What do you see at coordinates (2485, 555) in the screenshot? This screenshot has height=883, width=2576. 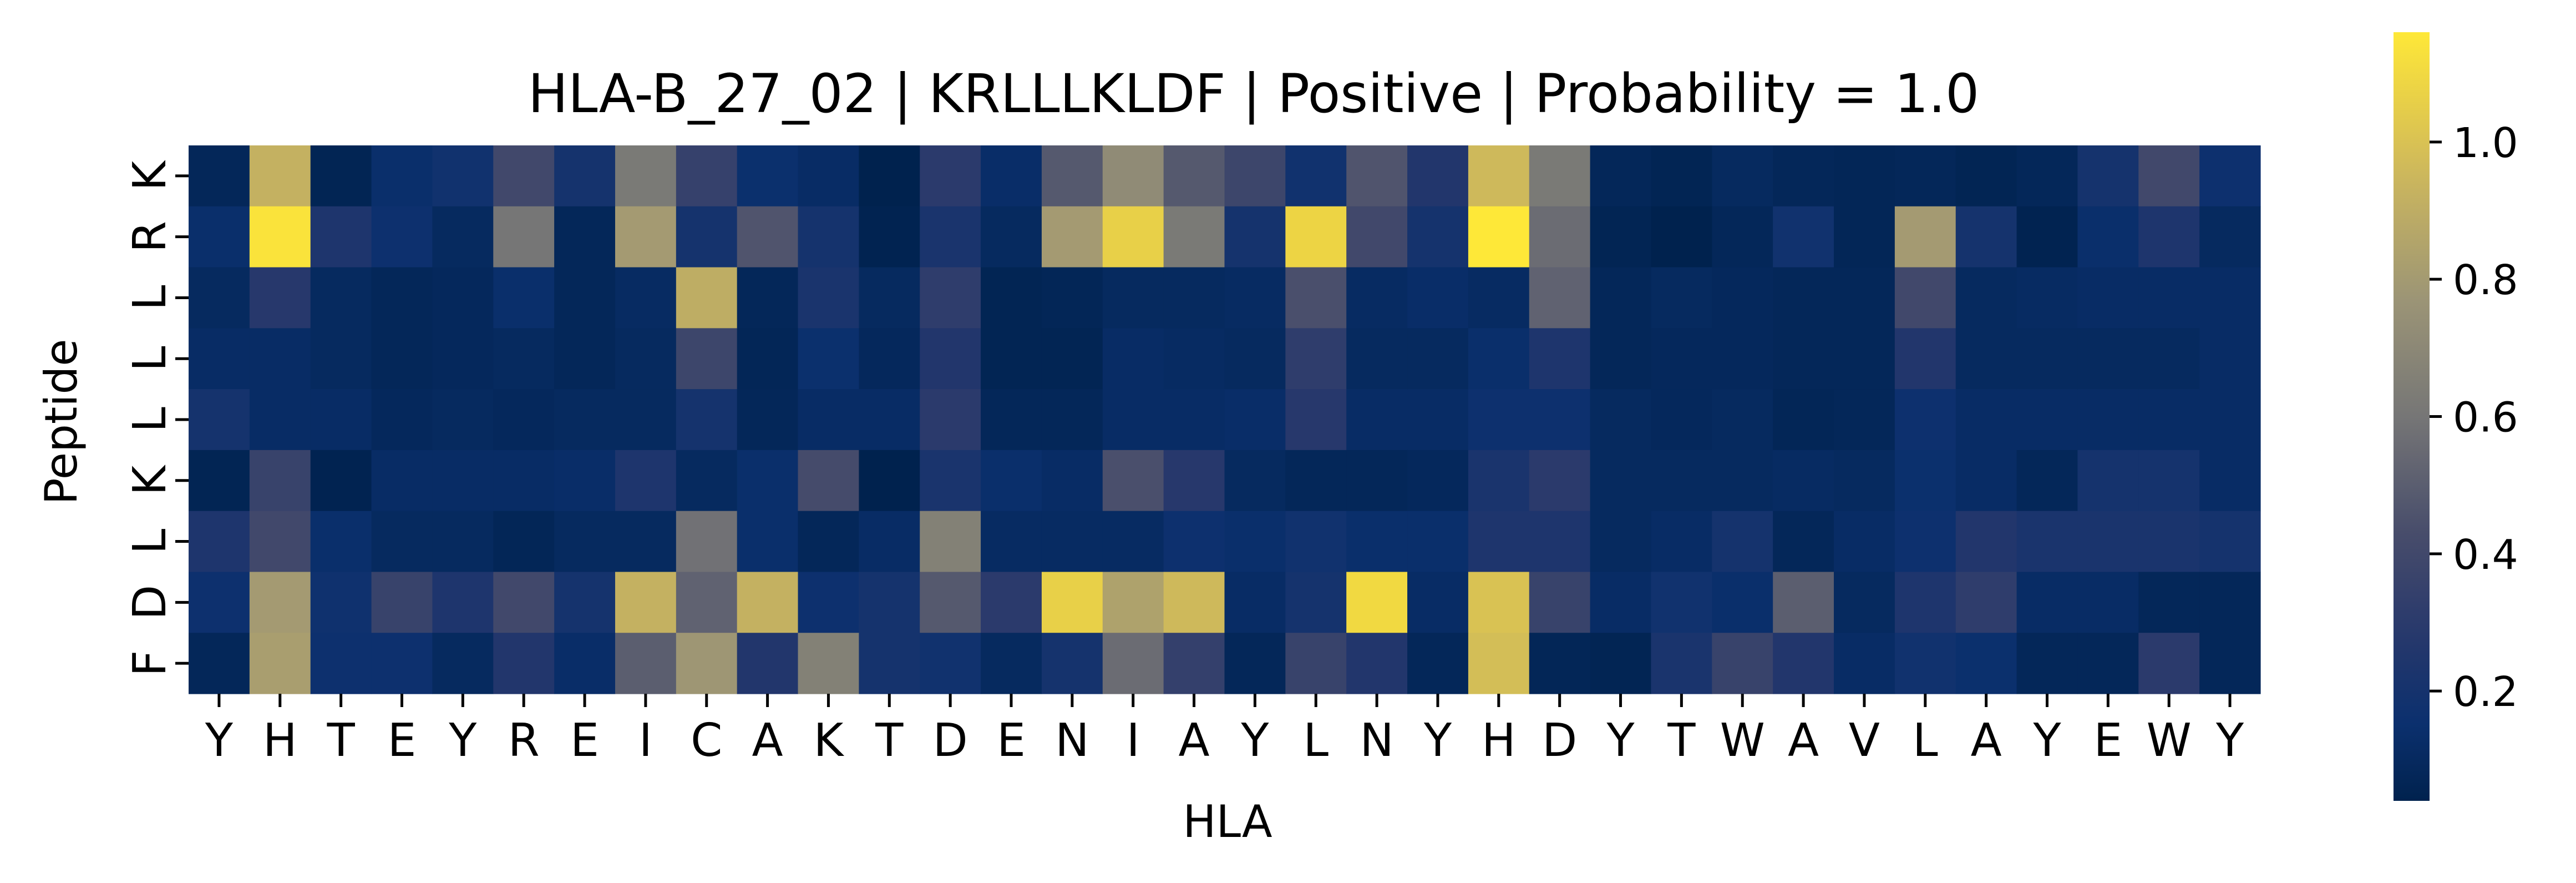 I see `colorbar-tick-label: 0.4` at bounding box center [2485, 555].